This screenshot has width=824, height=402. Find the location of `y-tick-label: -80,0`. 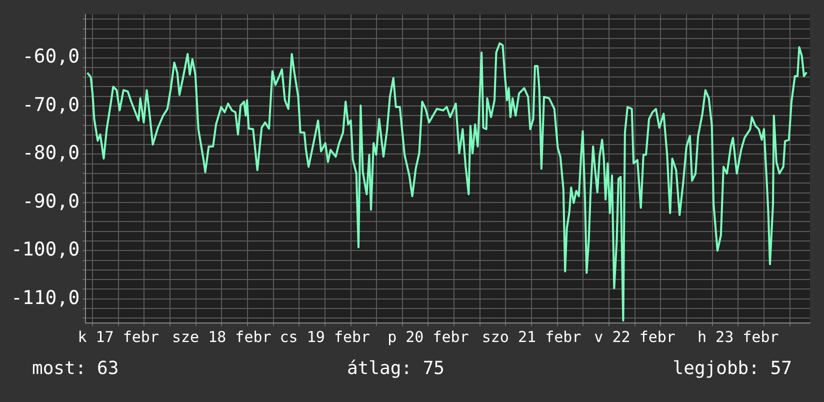

y-tick-label: -80,0 is located at coordinates (51, 153).